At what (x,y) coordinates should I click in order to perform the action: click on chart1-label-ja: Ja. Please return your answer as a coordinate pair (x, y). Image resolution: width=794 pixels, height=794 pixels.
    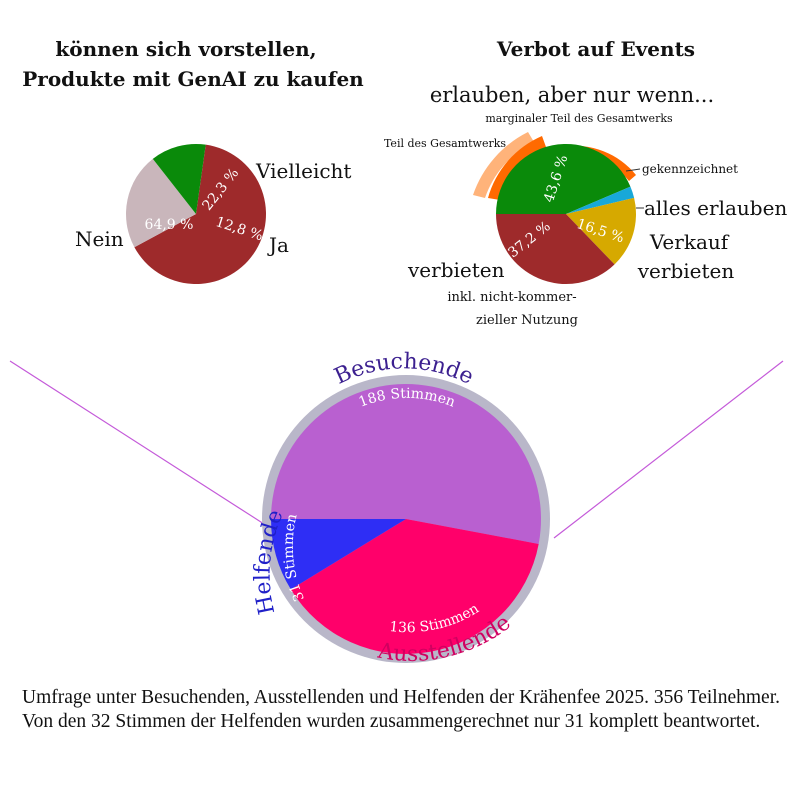
    Looking at the image, I should click on (278, 245).